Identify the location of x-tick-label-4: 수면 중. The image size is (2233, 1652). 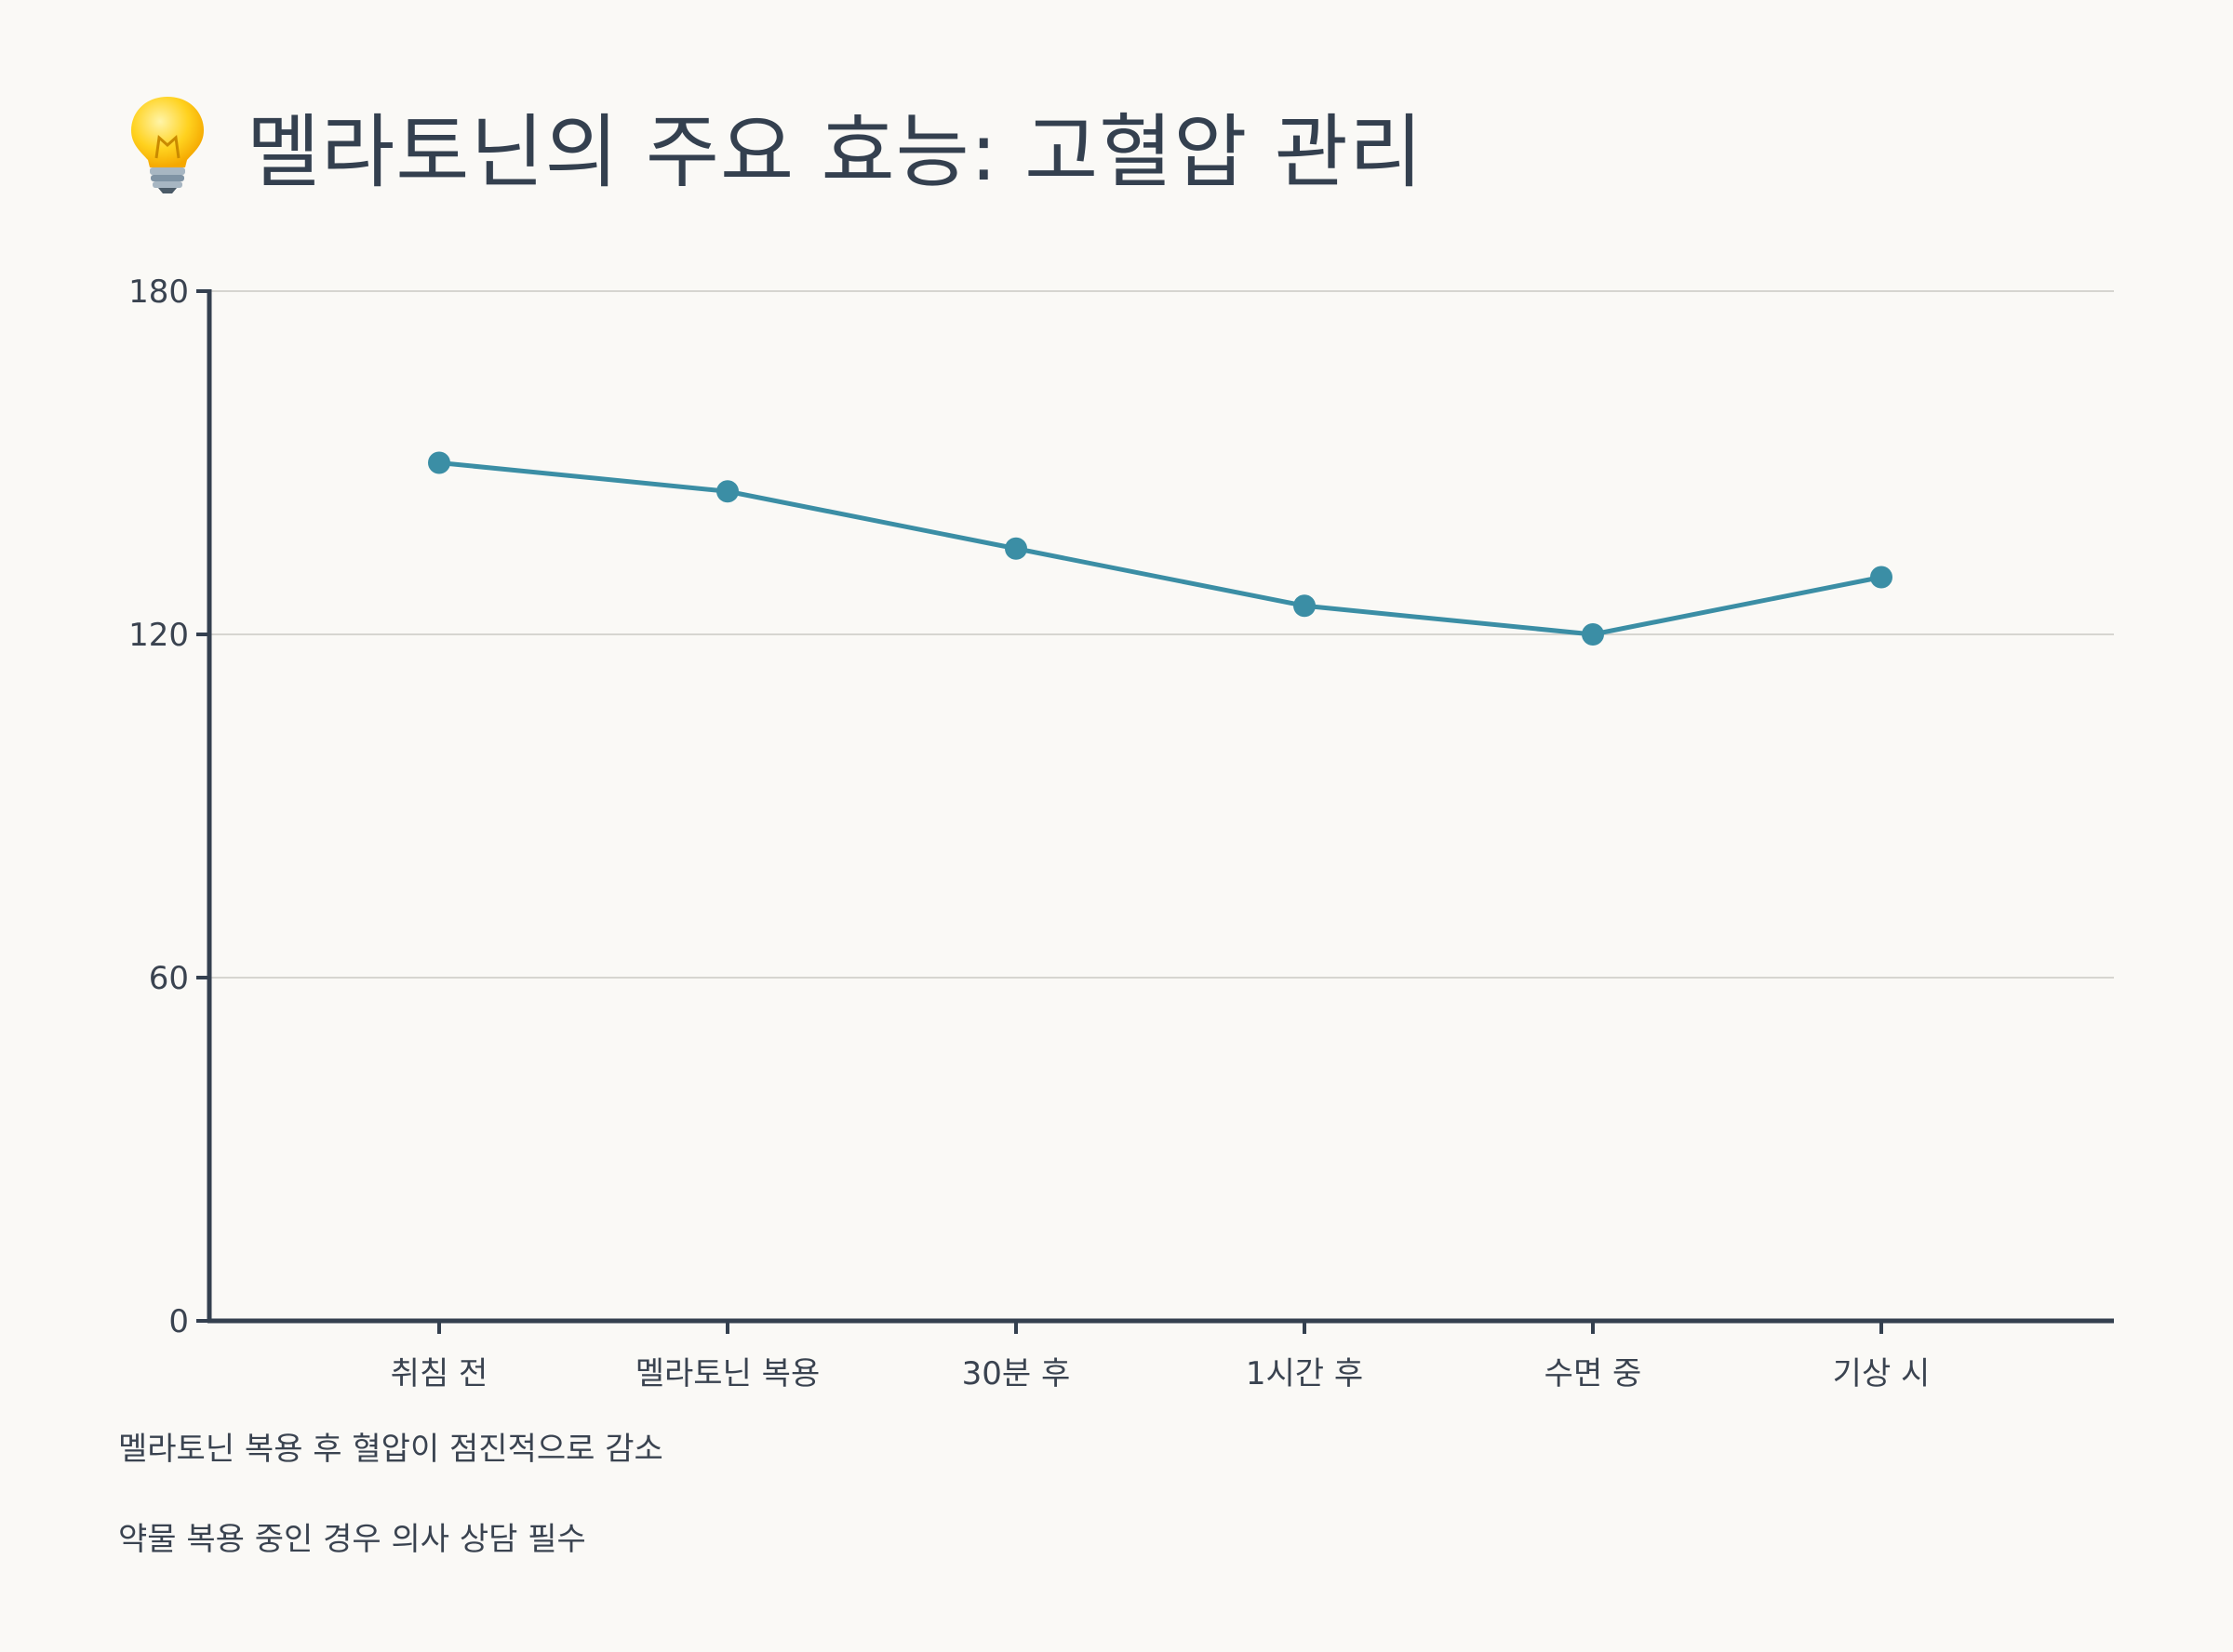
(1593, 1373).